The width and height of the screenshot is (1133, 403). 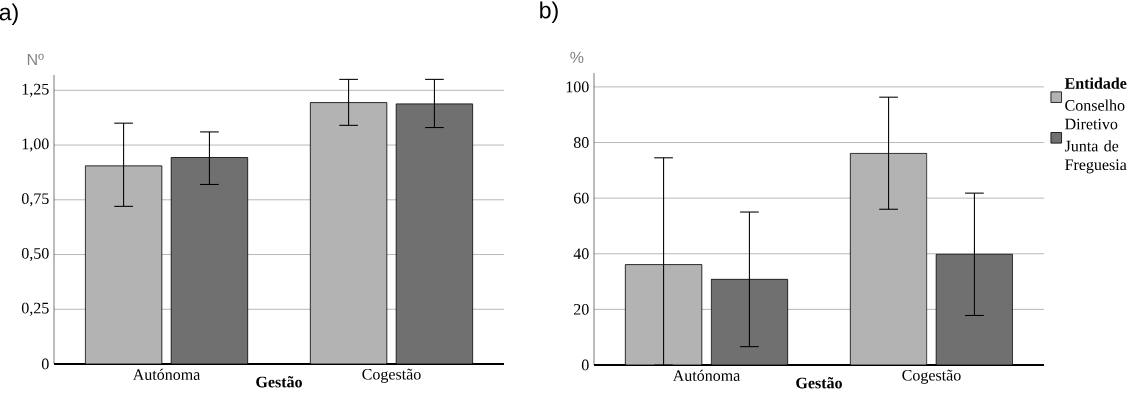 What do you see at coordinates (9, 14) in the screenshot?
I see `chart-title: a)` at bounding box center [9, 14].